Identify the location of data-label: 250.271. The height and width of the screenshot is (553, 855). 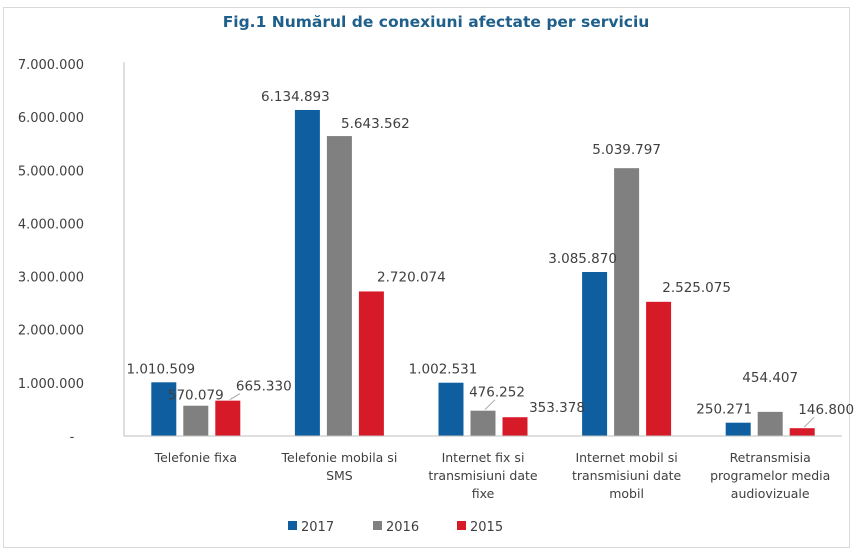
(724, 410).